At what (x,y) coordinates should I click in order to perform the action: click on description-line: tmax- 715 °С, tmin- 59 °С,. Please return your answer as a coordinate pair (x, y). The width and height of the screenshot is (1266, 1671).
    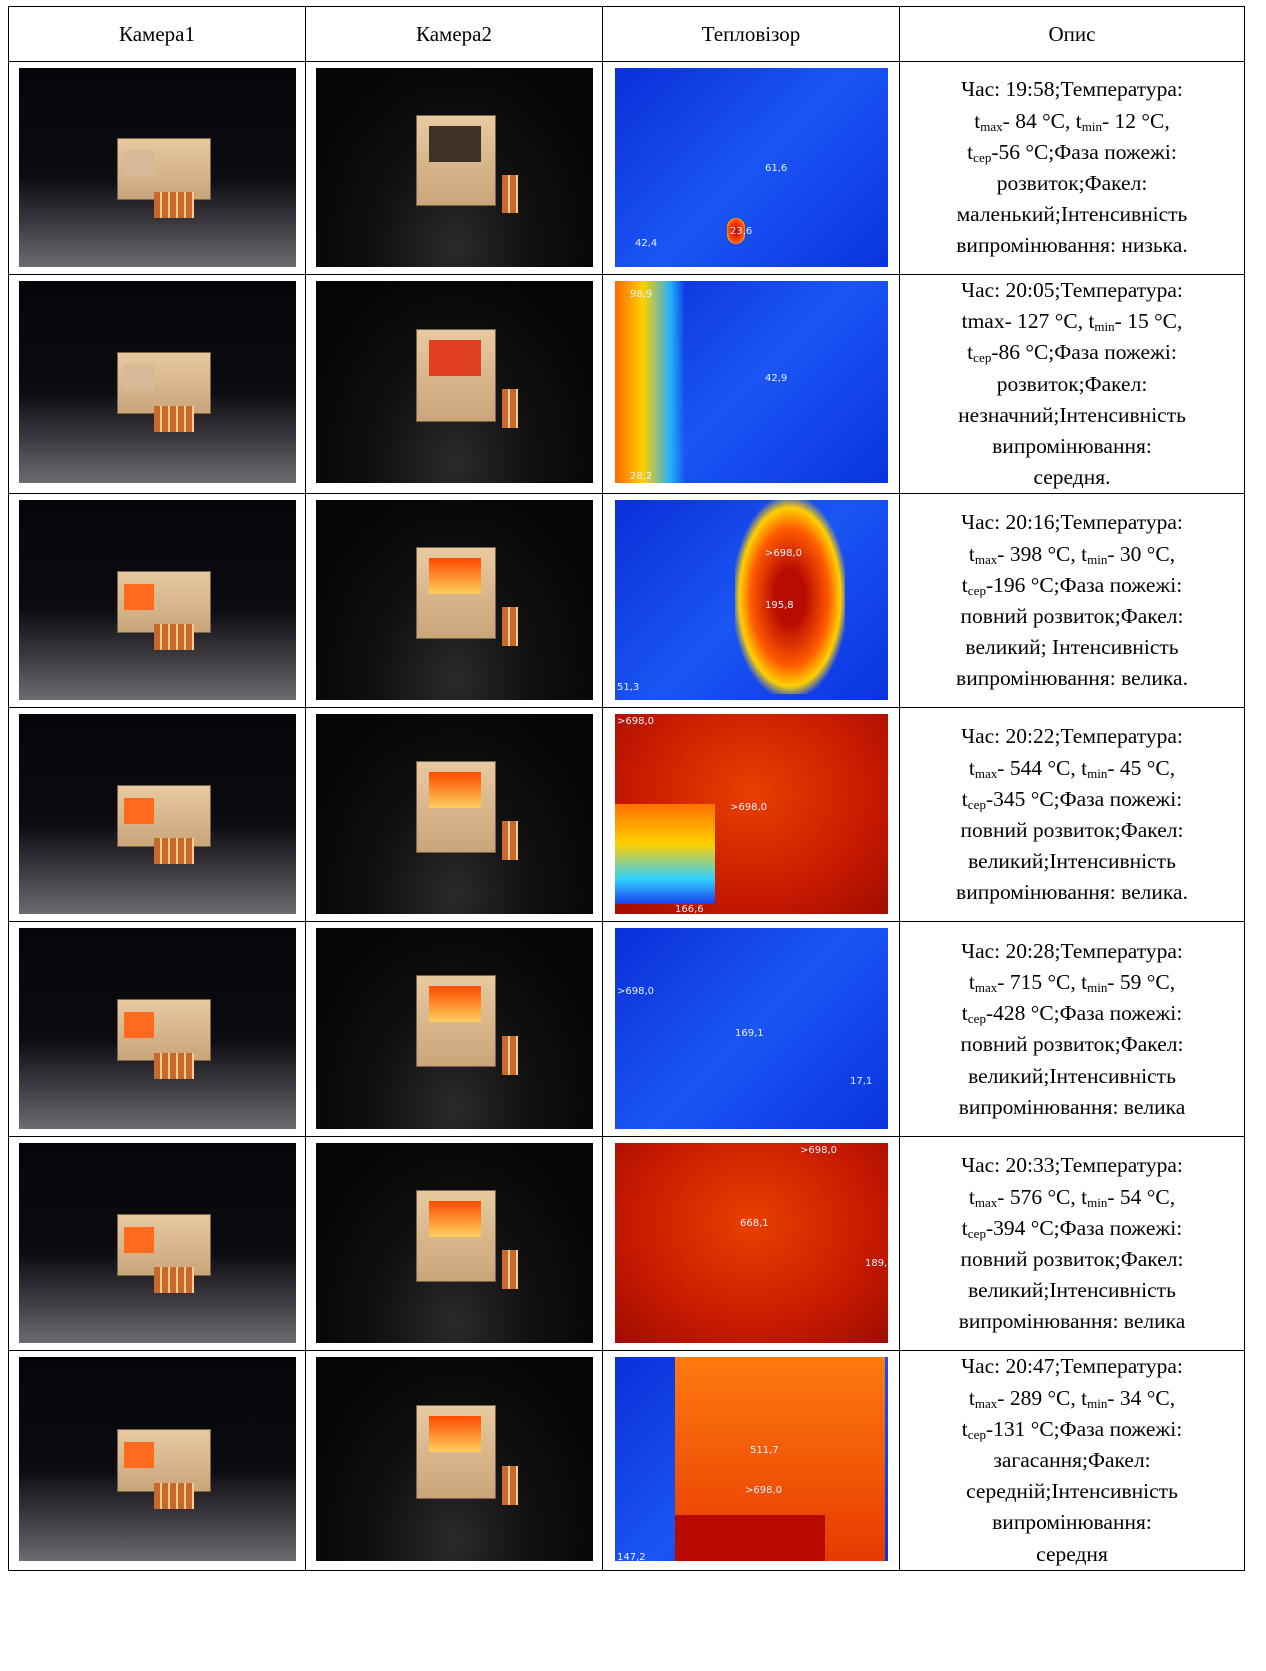
    Looking at the image, I should click on (1072, 982).